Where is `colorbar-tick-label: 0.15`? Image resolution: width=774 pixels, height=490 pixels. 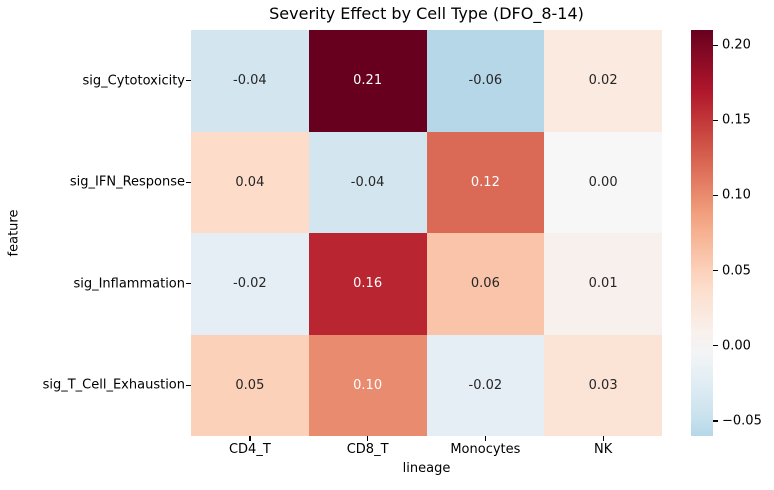
colorbar-tick-label: 0.15 is located at coordinates (736, 120).